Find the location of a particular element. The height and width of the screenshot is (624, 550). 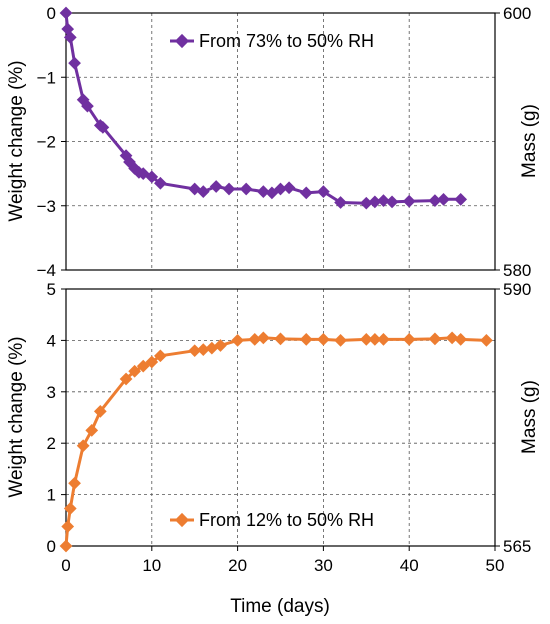

x-tick-label: 30 is located at coordinates (323, 565).